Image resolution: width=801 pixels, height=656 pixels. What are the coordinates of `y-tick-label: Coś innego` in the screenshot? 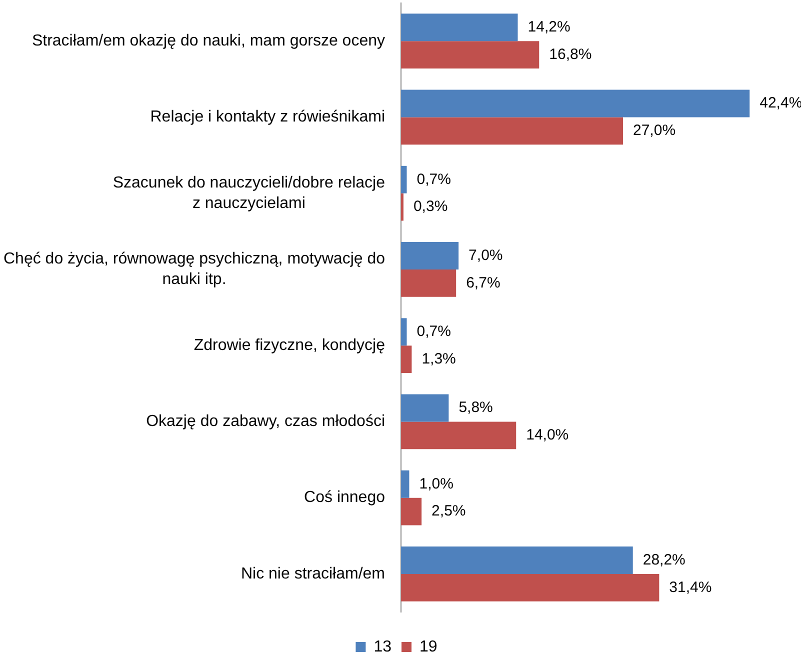 It's located at (345, 497).